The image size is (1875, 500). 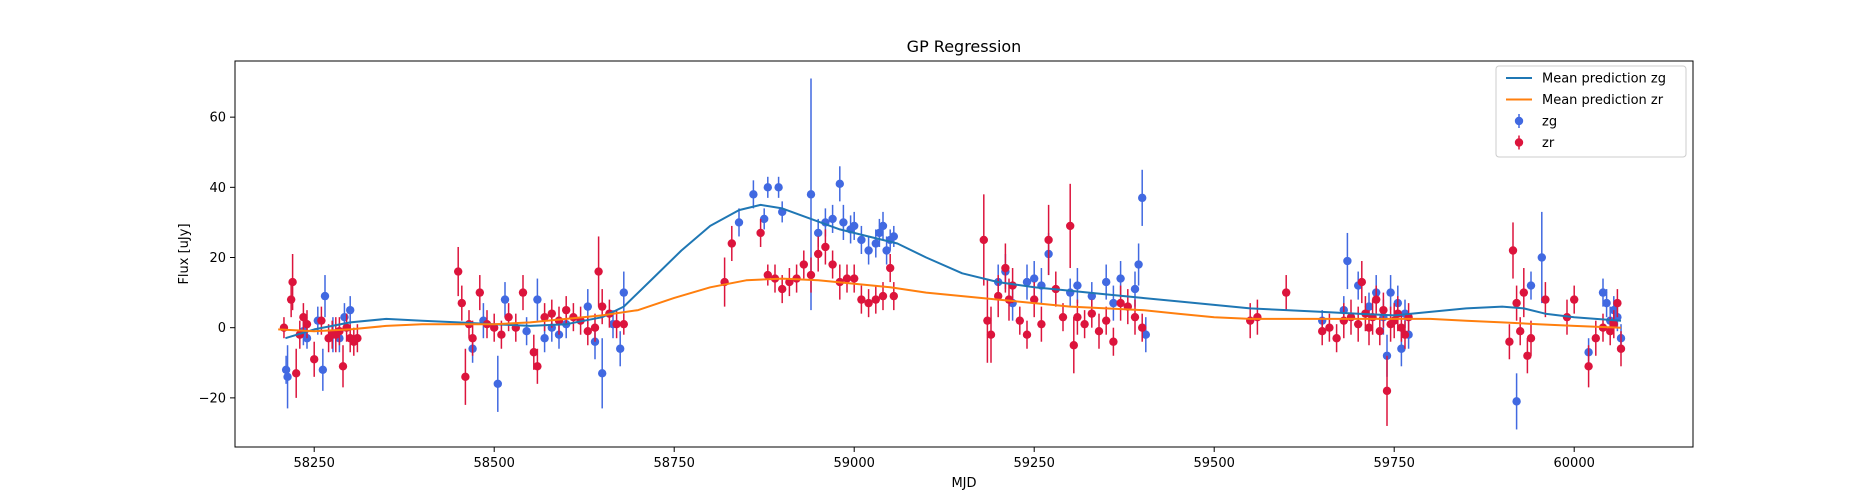 I want to click on line-mean-prediction-zr, so click(x=950, y=305).